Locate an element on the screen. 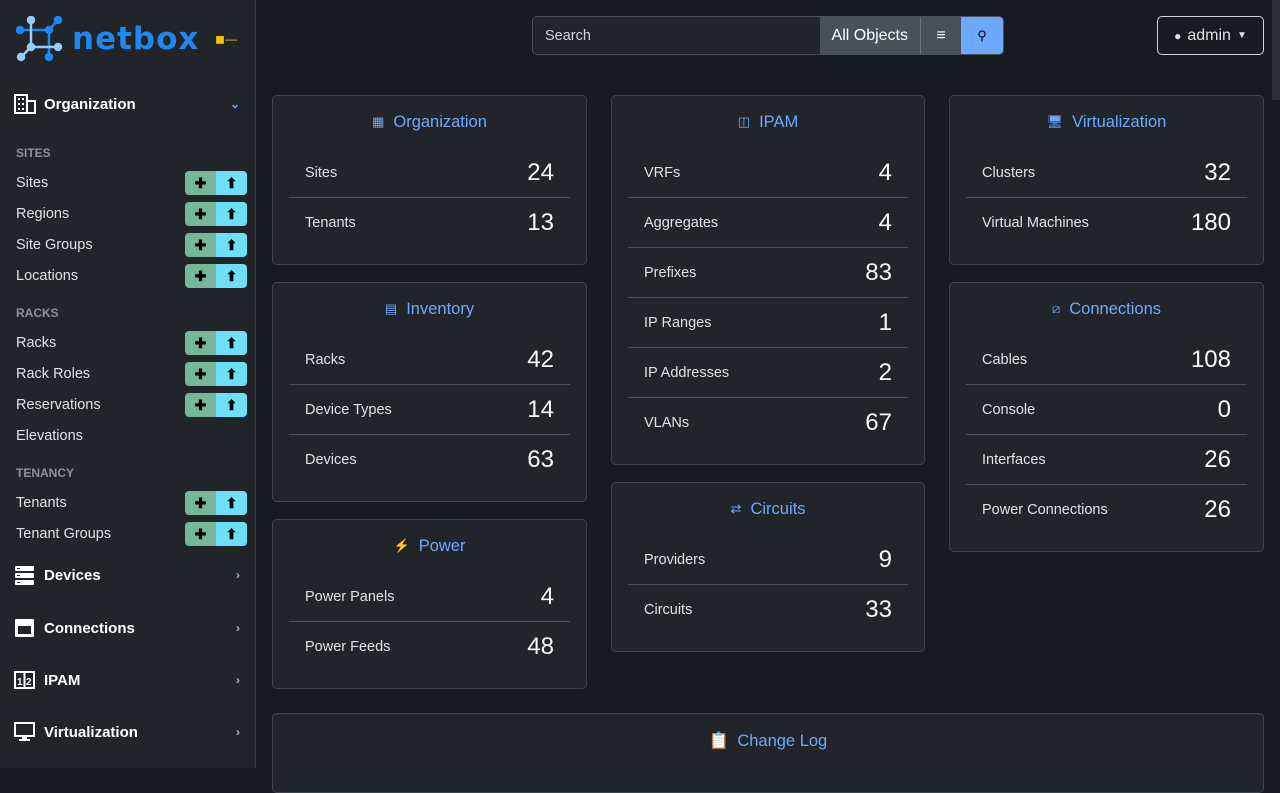 This screenshot has height=793, width=1280. card-row: Device Types 14 is located at coordinates (429, 410).